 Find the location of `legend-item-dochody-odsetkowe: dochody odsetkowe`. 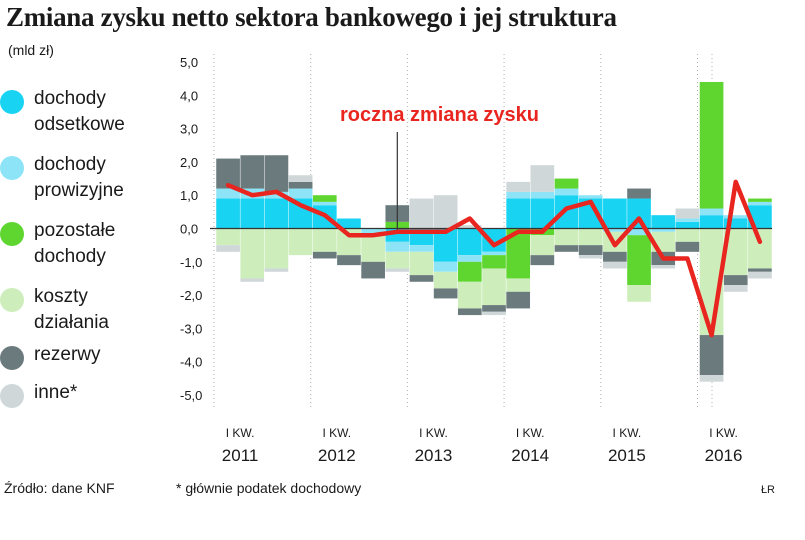

legend-item-dochody-odsetkowe: dochody odsetkowe is located at coordinates (62, 112).